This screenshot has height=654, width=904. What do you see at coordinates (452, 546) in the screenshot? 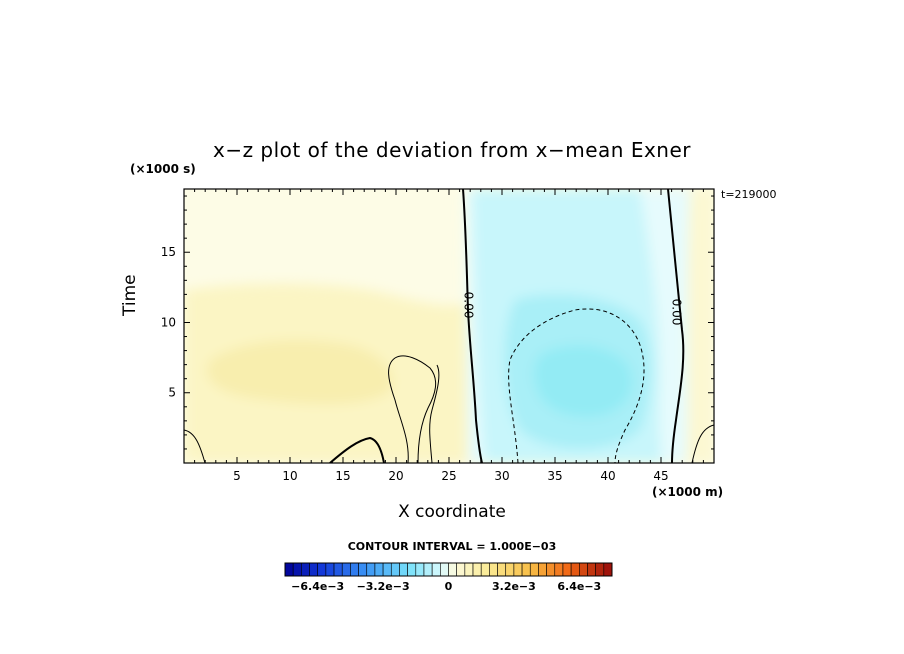
I see `contour-interval-label: CONTOUR INTERVAL = 1.000E−03` at bounding box center [452, 546].